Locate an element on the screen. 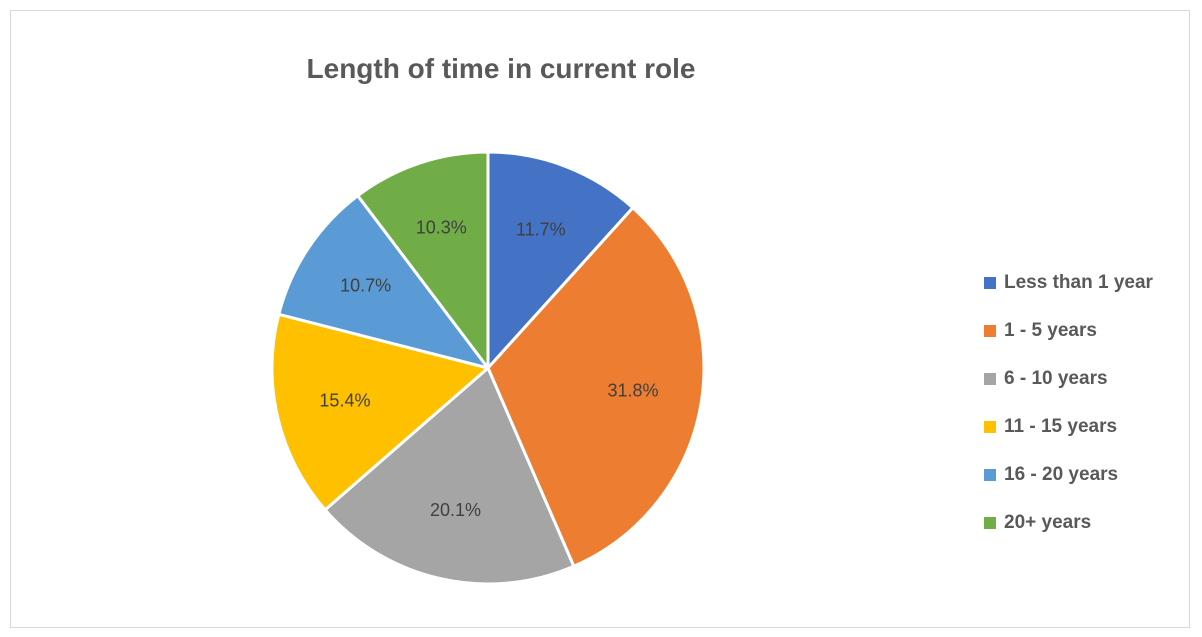  data-label-6: 10.3% is located at coordinates (441, 227).